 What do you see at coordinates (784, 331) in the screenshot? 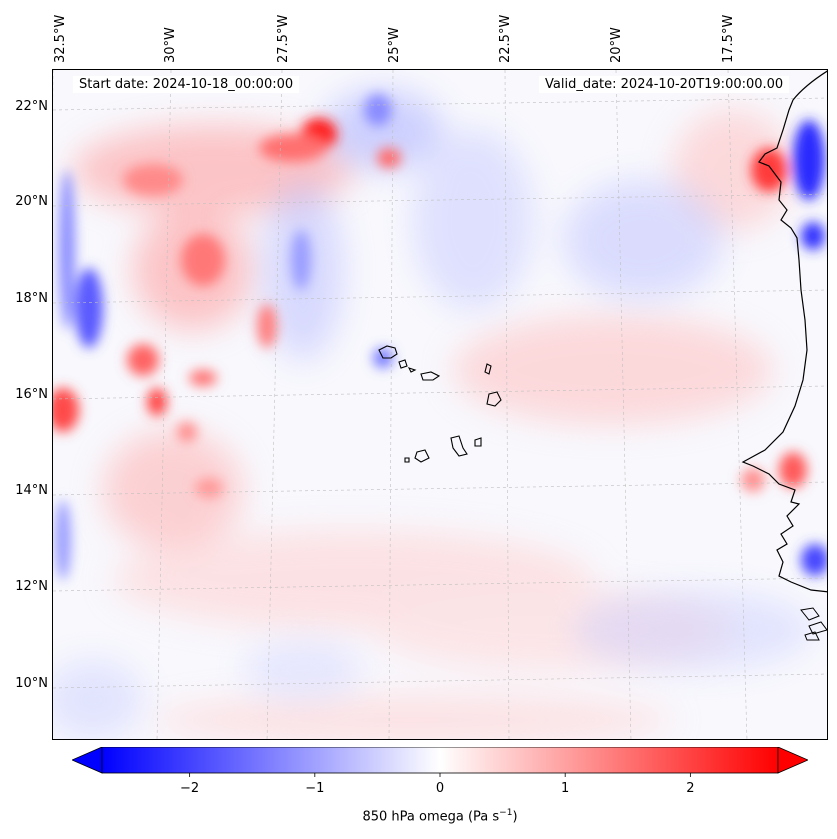
I see `africa-coastline` at bounding box center [784, 331].